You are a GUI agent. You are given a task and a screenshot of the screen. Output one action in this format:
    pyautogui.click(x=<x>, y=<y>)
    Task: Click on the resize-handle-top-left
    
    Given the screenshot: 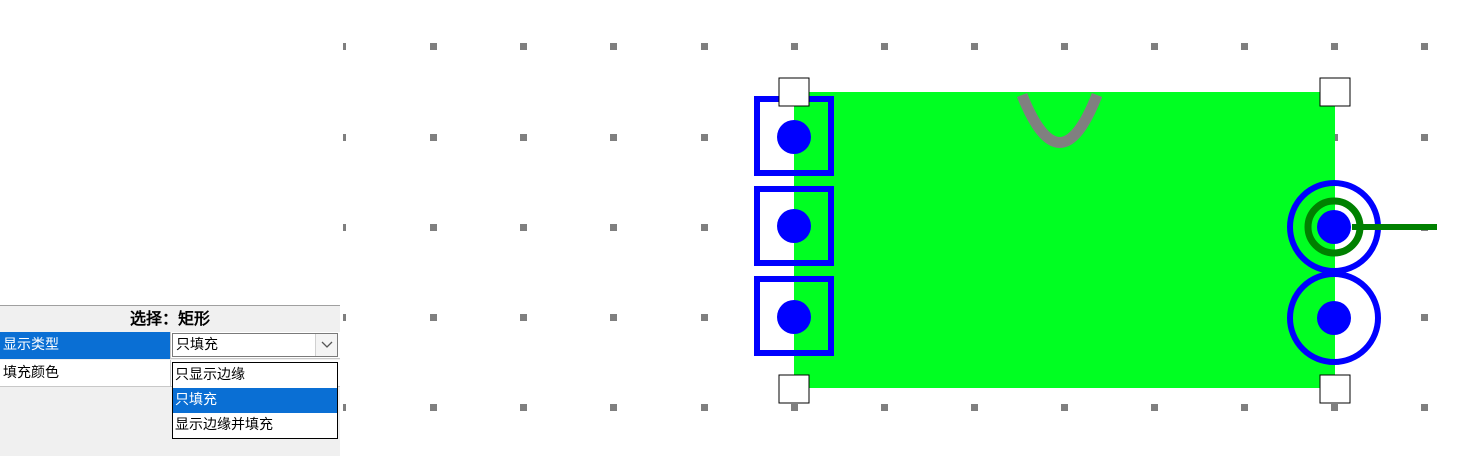 What is the action you would take?
    pyautogui.click(x=794, y=92)
    